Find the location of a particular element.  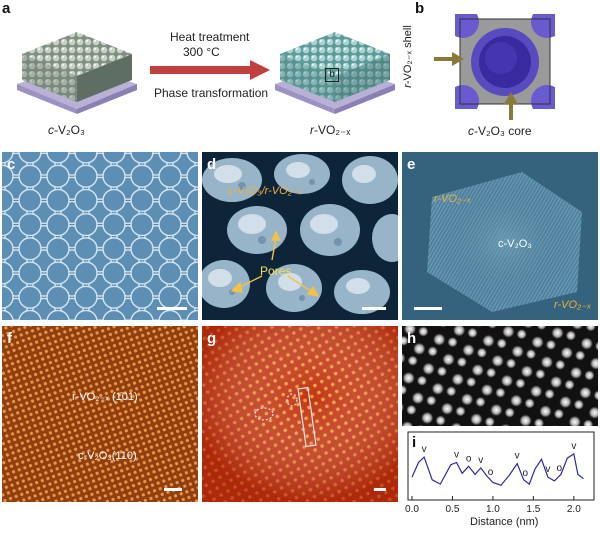

x-tick-label-1: 0.5 is located at coordinates (453, 509).